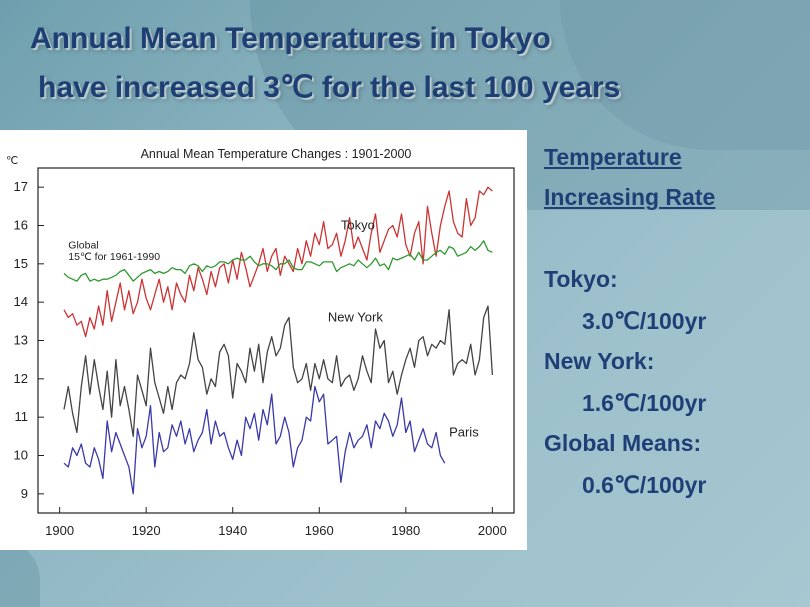 Image resolution: width=810 pixels, height=607 pixels. What do you see at coordinates (146, 530) in the screenshot?
I see `x-tick-label: 1920` at bounding box center [146, 530].